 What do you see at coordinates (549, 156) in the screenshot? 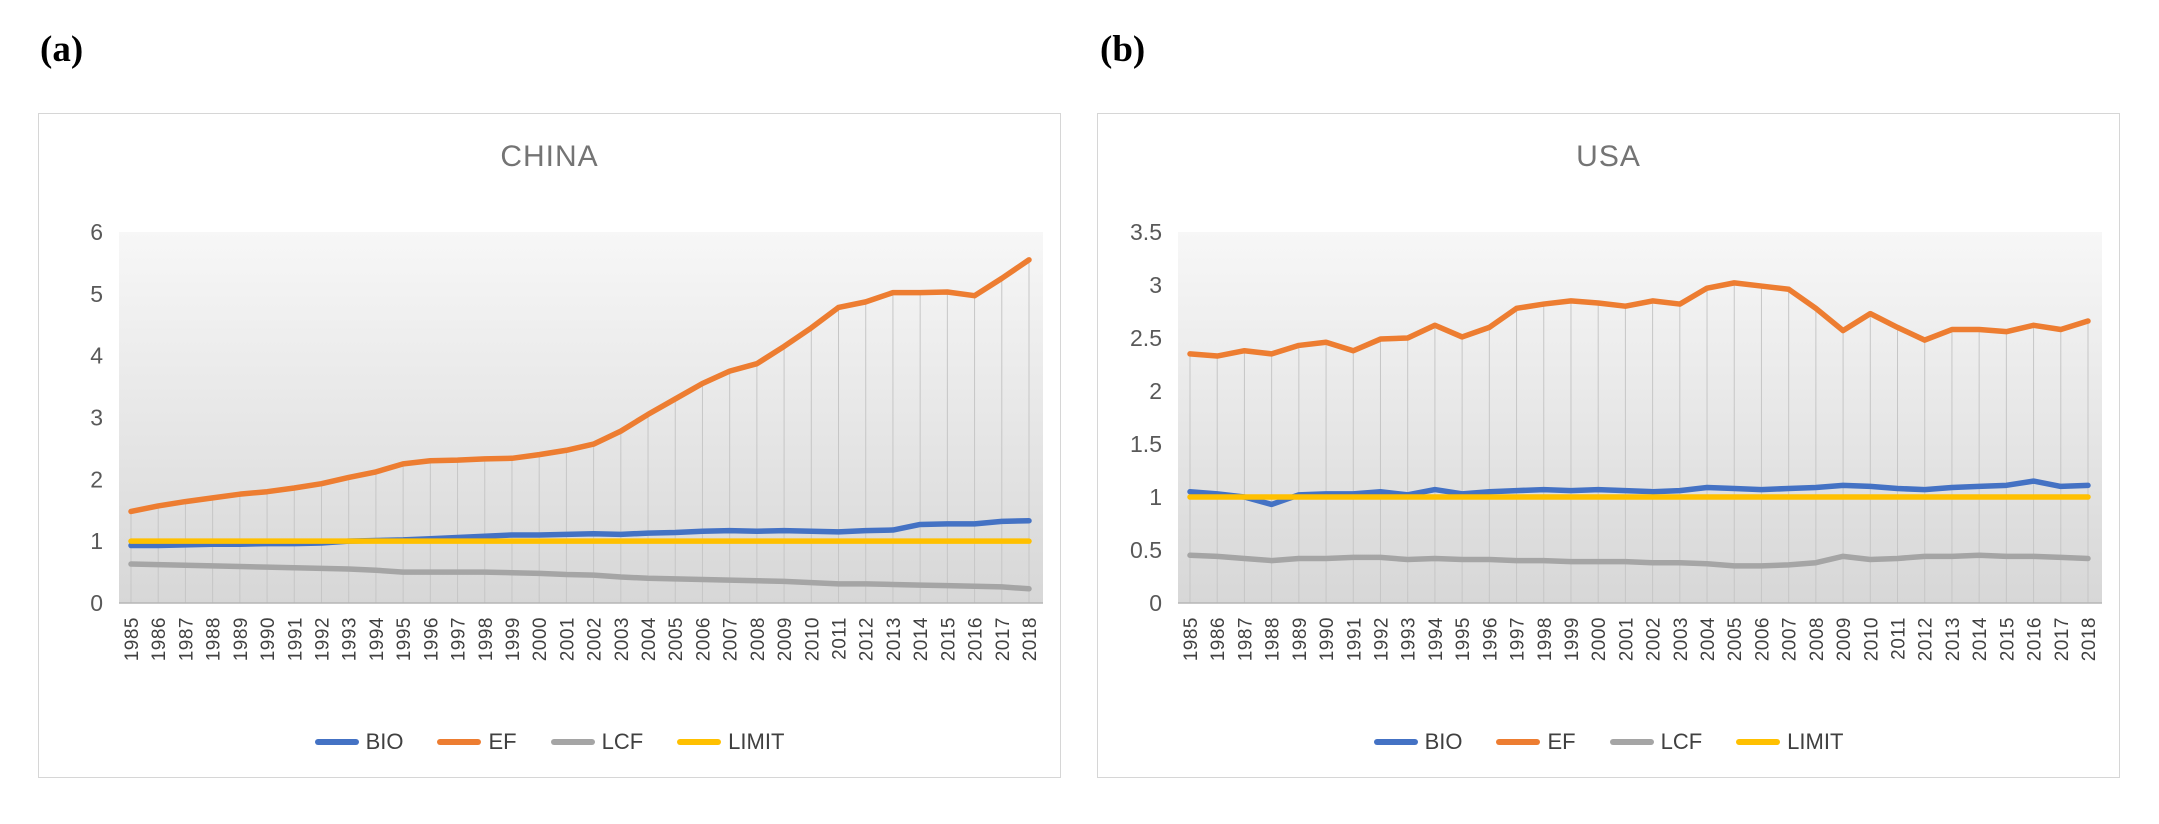
I see `china-chart-title: CHINA` at bounding box center [549, 156].